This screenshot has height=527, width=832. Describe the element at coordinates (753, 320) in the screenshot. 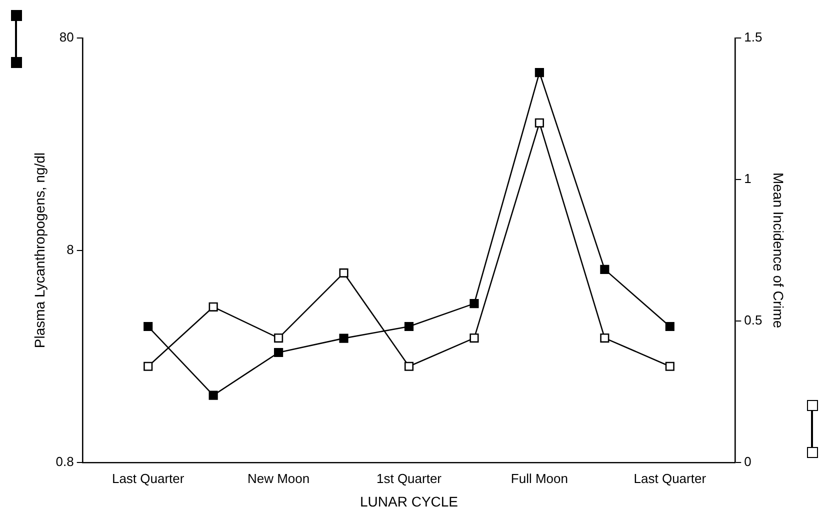

I see `y2-tick-label: 0.5` at that location.